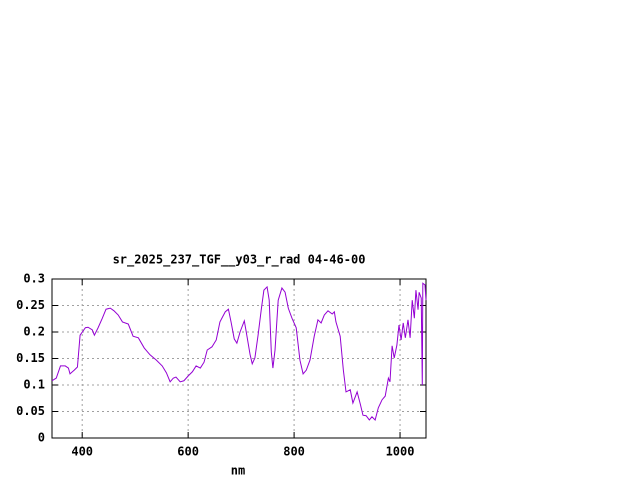 This screenshot has height=480, width=640. What do you see at coordinates (400, 452) in the screenshot?
I see `x-tick-label: 1000` at bounding box center [400, 452].